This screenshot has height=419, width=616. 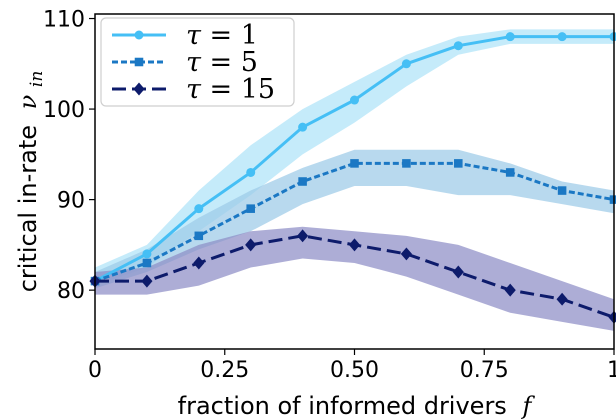 I want to click on x-axis-label: fraction of informed drivers f, so click(x=357, y=405).